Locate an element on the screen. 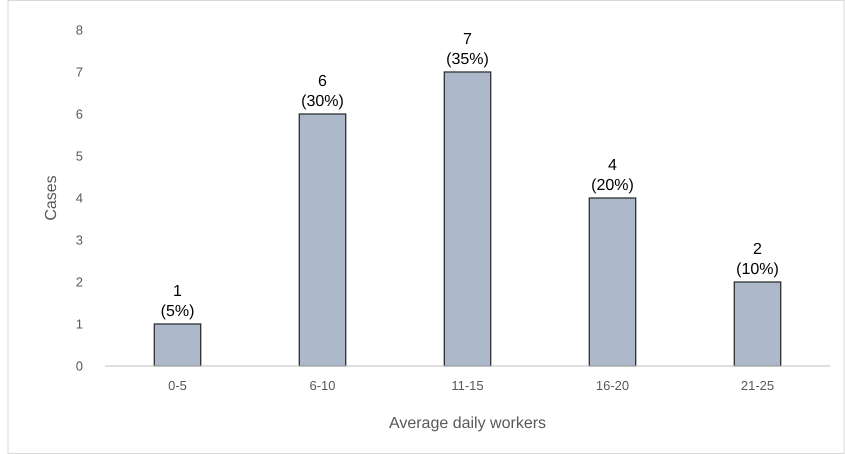  data-label: 1 (5%) is located at coordinates (177, 301).